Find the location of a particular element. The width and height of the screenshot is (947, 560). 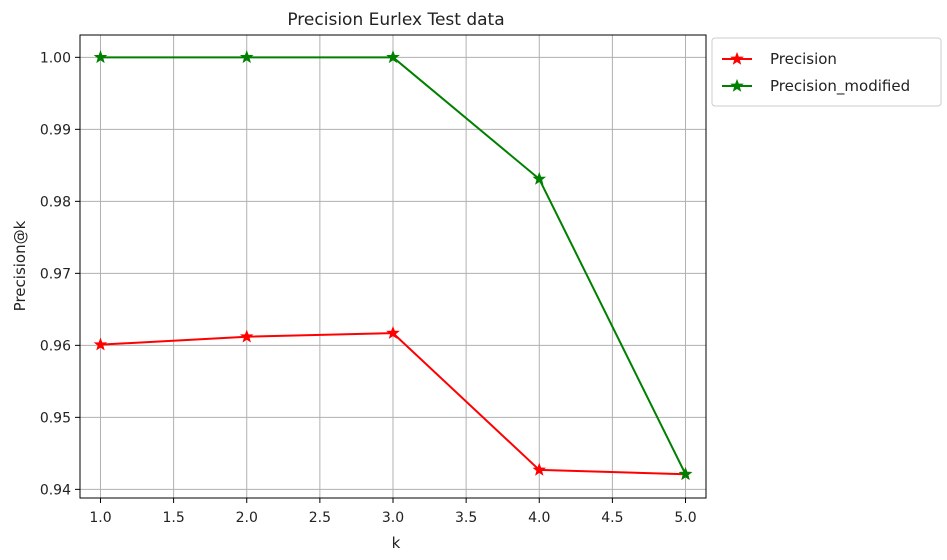

x-tick-label: 4.5 is located at coordinates (612, 518).